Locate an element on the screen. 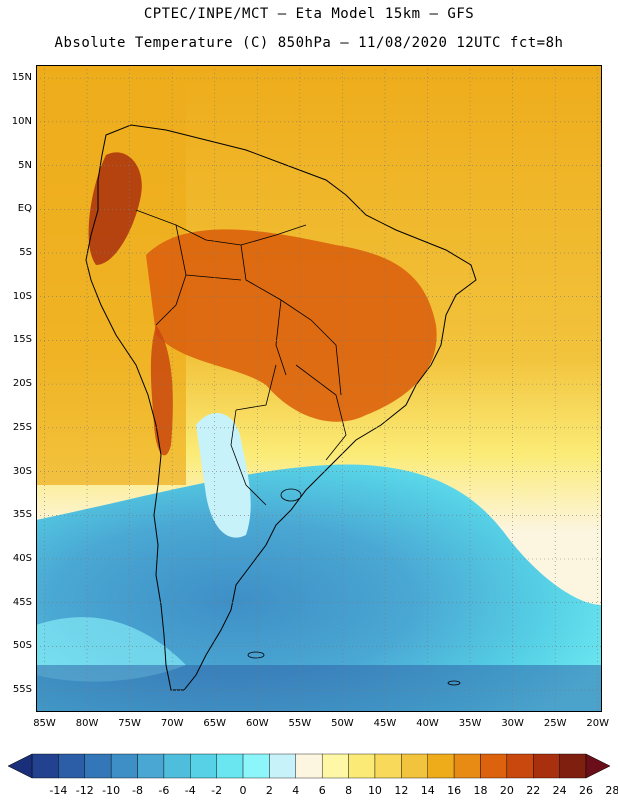 Image resolution: width=618 pixels, height=800 pixels. legend-tick-label: 0 is located at coordinates (243, 790).